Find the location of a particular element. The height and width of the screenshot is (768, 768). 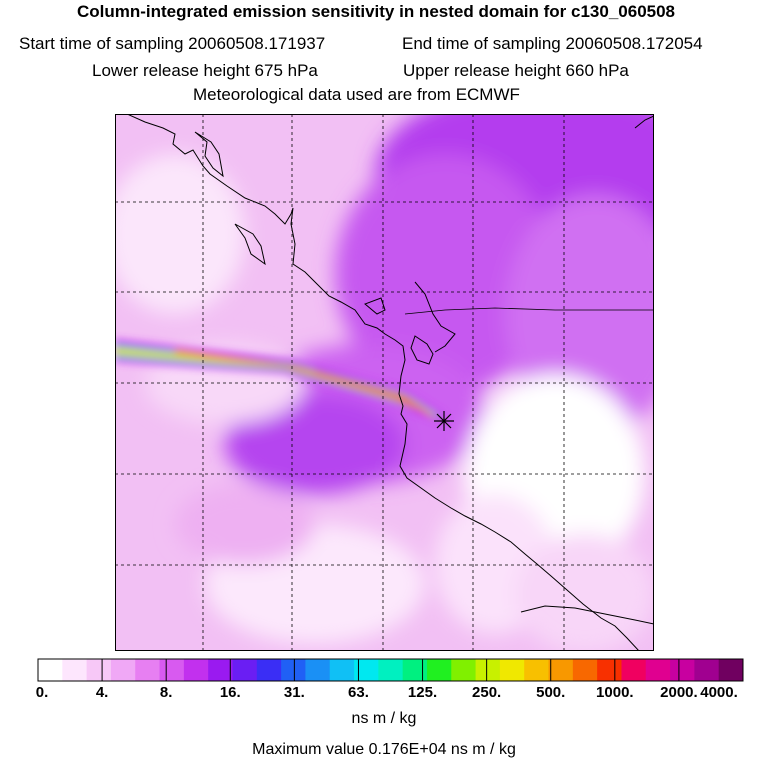

legend-tick-label: 63. is located at coordinates (358, 692).